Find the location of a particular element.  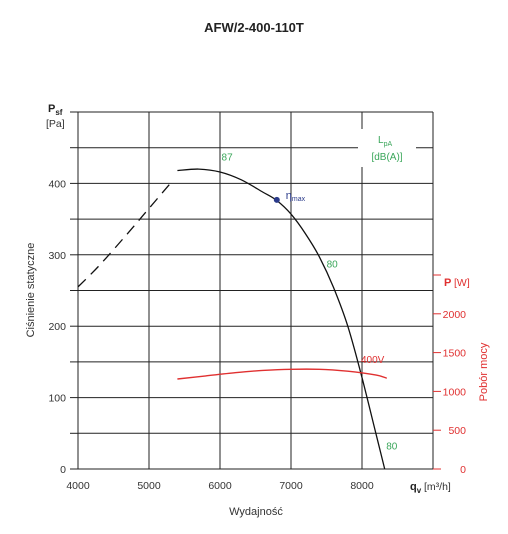

max-efficiency-point: ηmax is located at coordinates (289, 196).